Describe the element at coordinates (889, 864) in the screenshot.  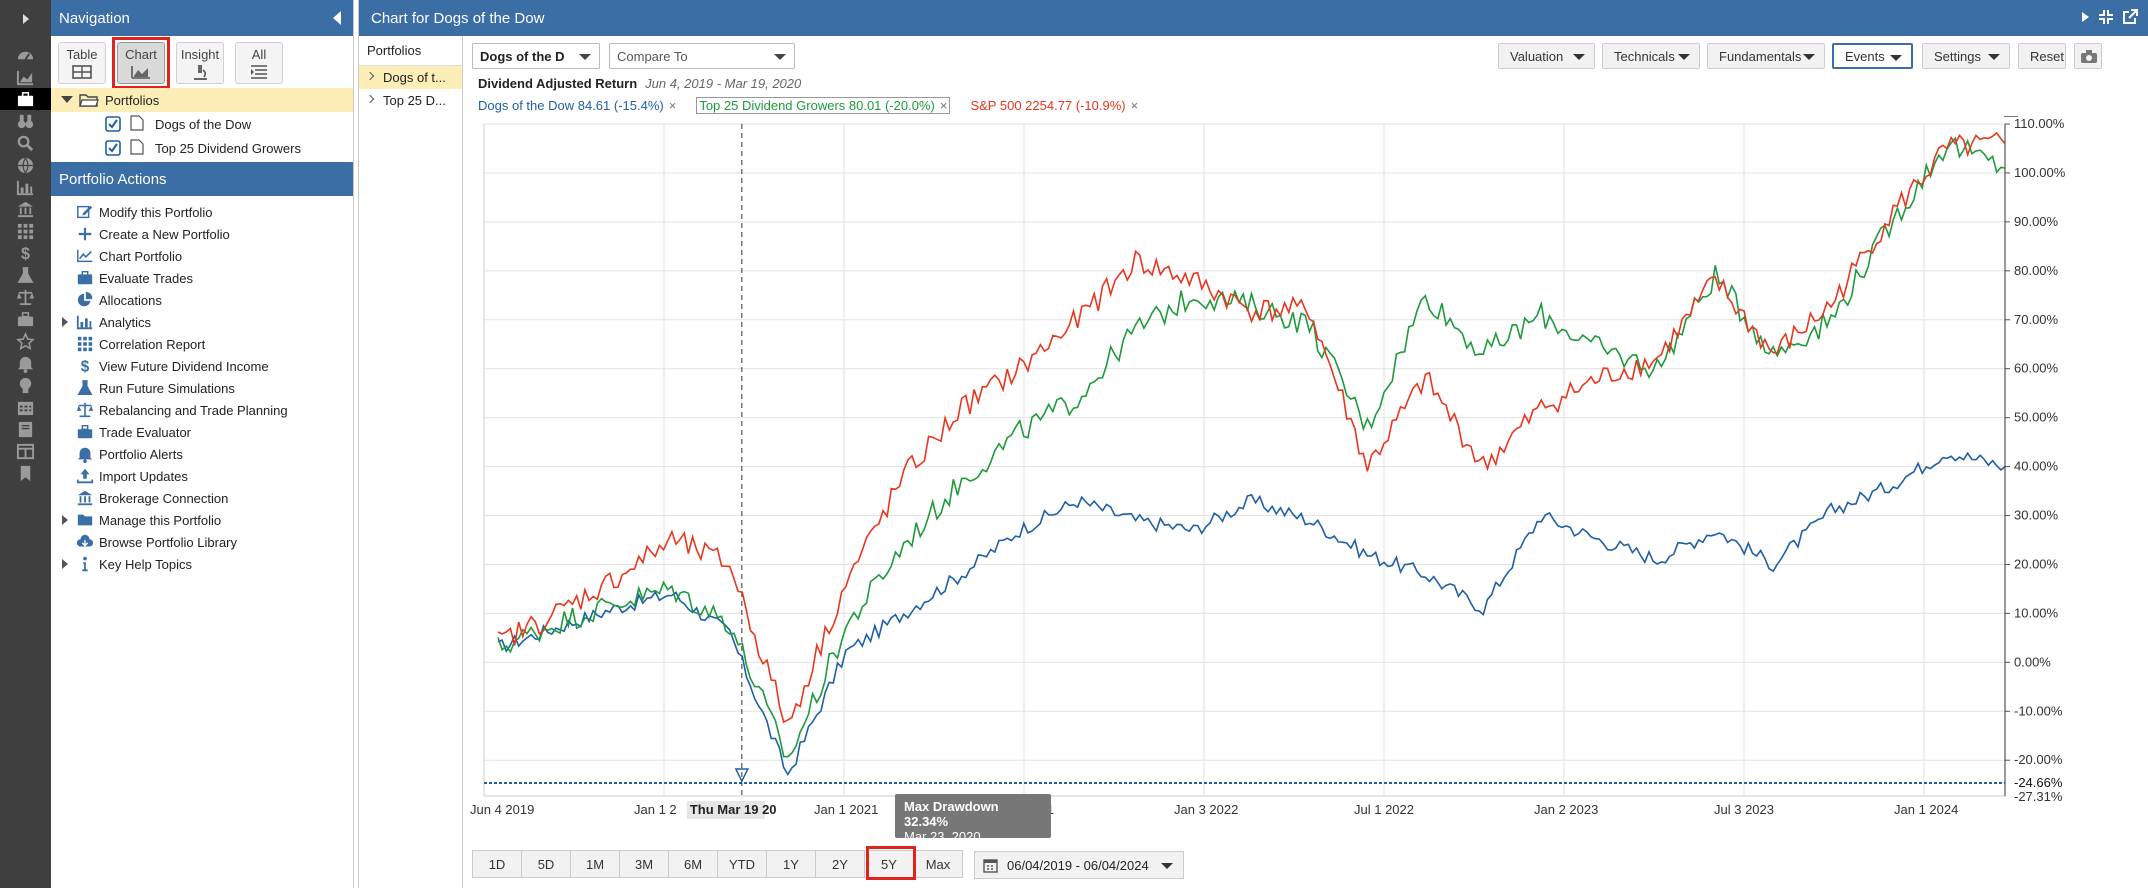
I see `range-button-5y: 5Y` at that location.